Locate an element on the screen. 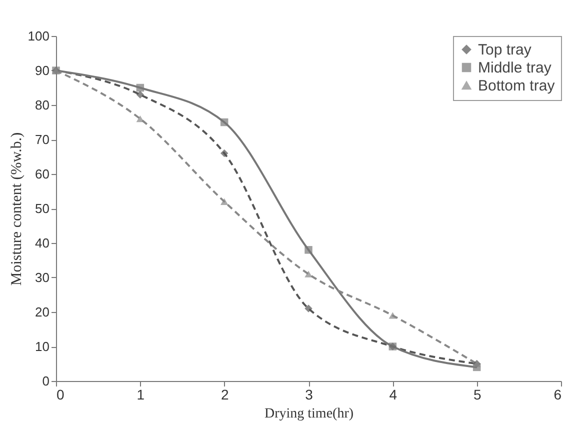 The width and height of the screenshot is (572, 428). x-tick-label: 3 is located at coordinates (309, 394).